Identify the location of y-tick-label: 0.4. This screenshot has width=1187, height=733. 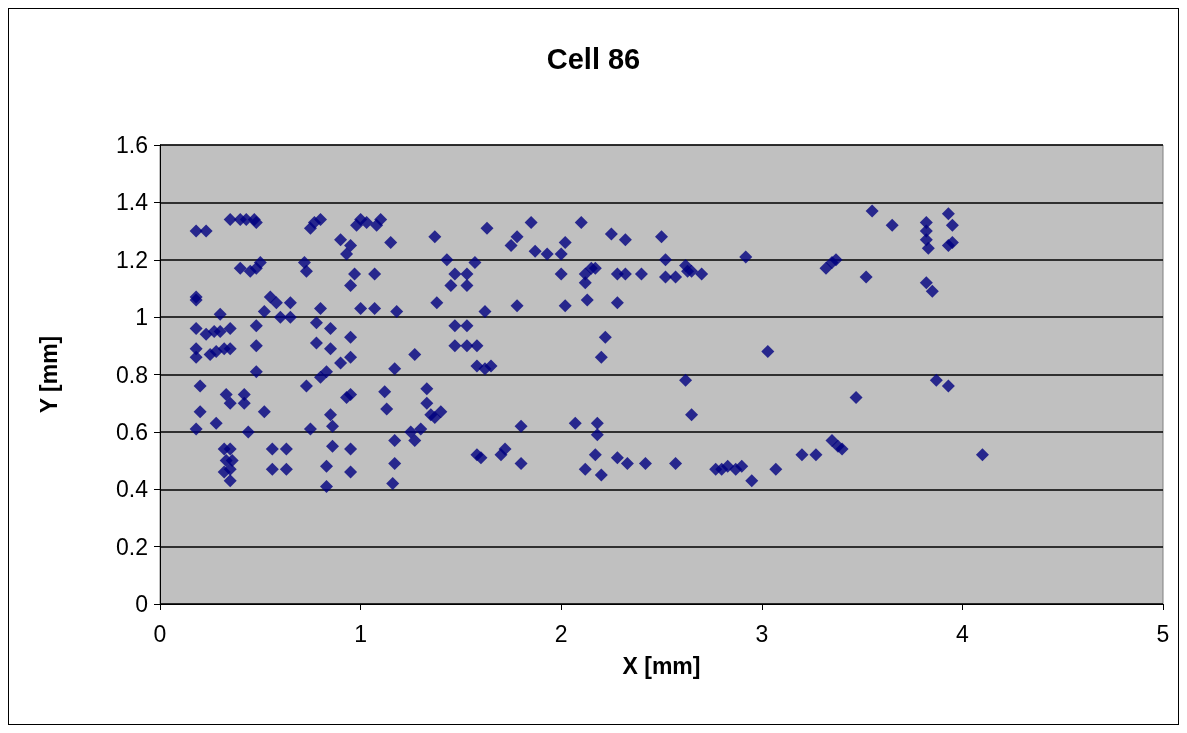
(132, 489).